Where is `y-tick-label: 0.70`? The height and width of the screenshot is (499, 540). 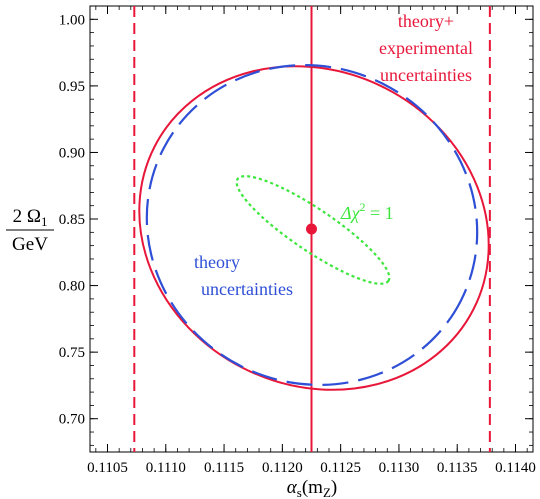 y-tick-label: 0.70 is located at coordinates (72, 420).